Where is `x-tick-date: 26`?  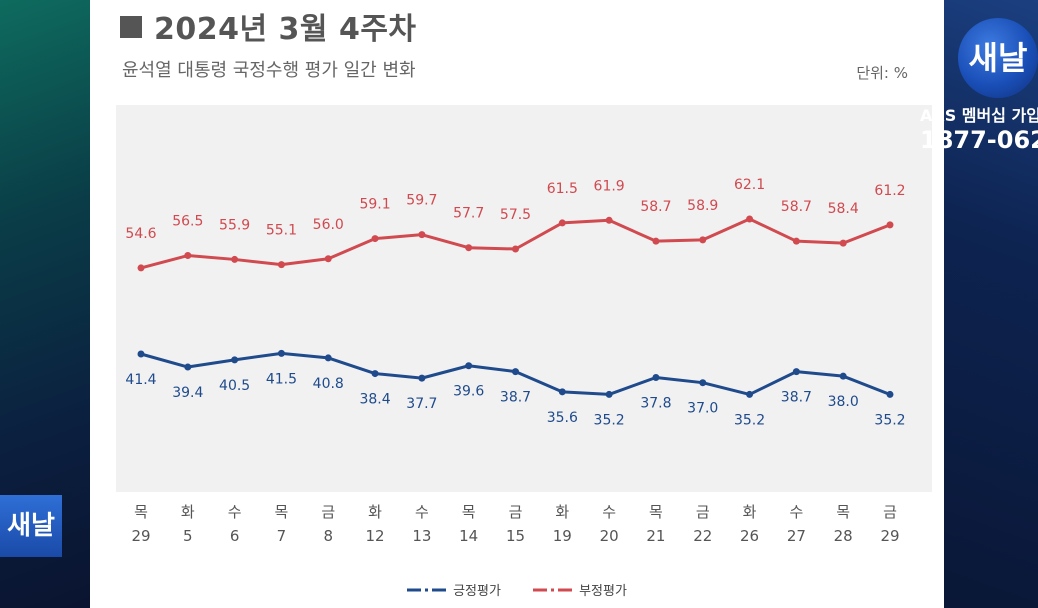 x-tick-date: 26 is located at coordinates (749, 536).